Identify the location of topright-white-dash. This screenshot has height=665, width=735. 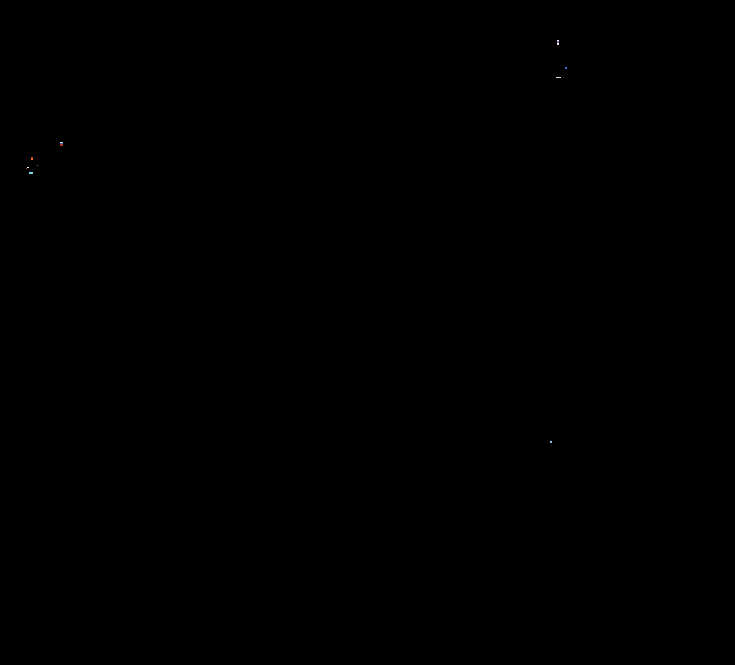
(558, 77).